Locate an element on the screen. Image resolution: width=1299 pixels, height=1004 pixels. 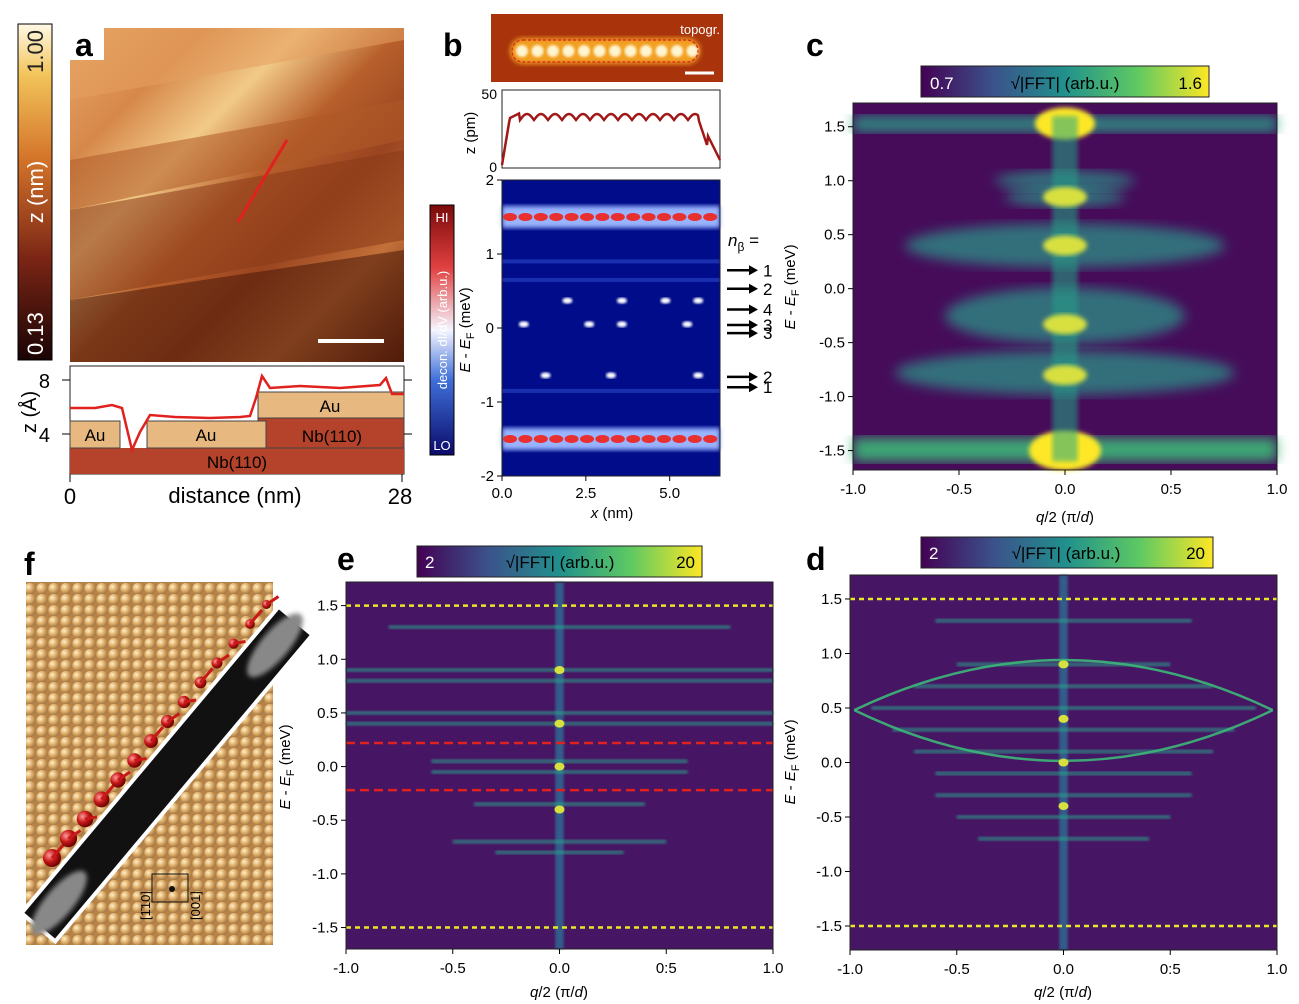
colorbar-c-max: 1.6 is located at coordinates (1190, 83).